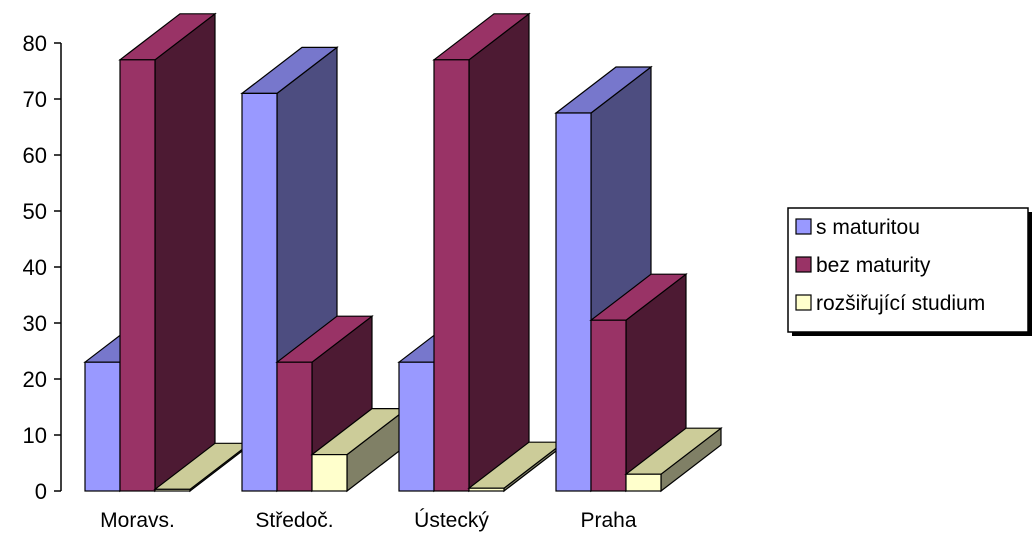 The height and width of the screenshot is (533, 1036). What do you see at coordinates (137, 520) in the screenshot?
I see `category-label: Moravs.` at bounding box center [137, 520].